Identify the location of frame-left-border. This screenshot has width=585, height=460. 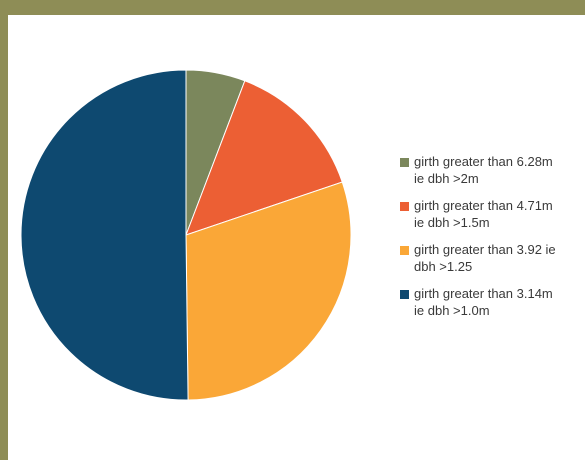
(4, 230).